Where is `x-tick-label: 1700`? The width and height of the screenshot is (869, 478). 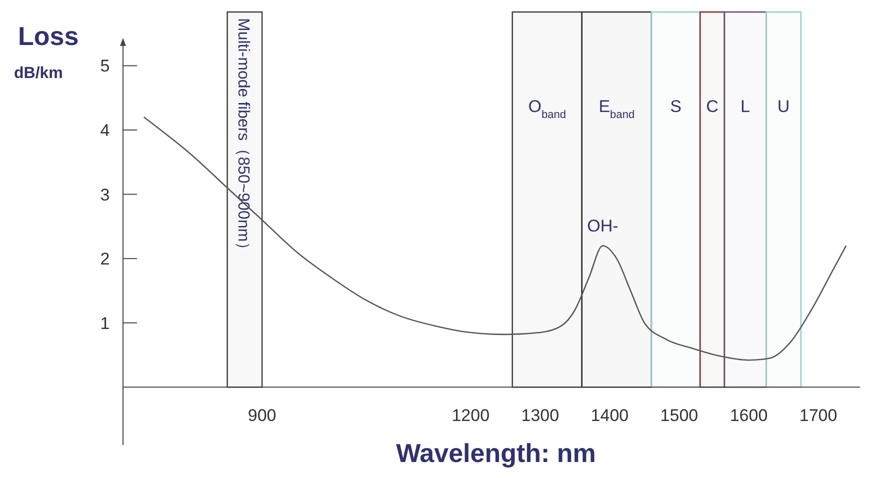 x-tick-label: 1700 is located at coordinates (818, 416).